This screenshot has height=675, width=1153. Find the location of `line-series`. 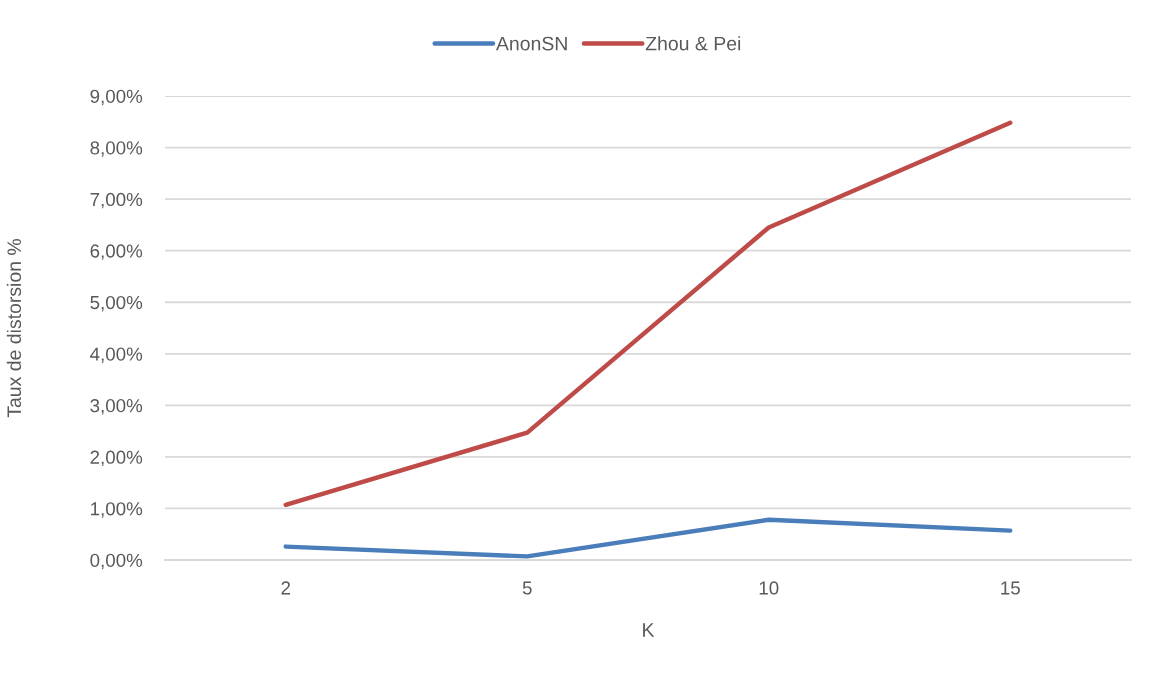

line-series is located at coordinates (648, 538).